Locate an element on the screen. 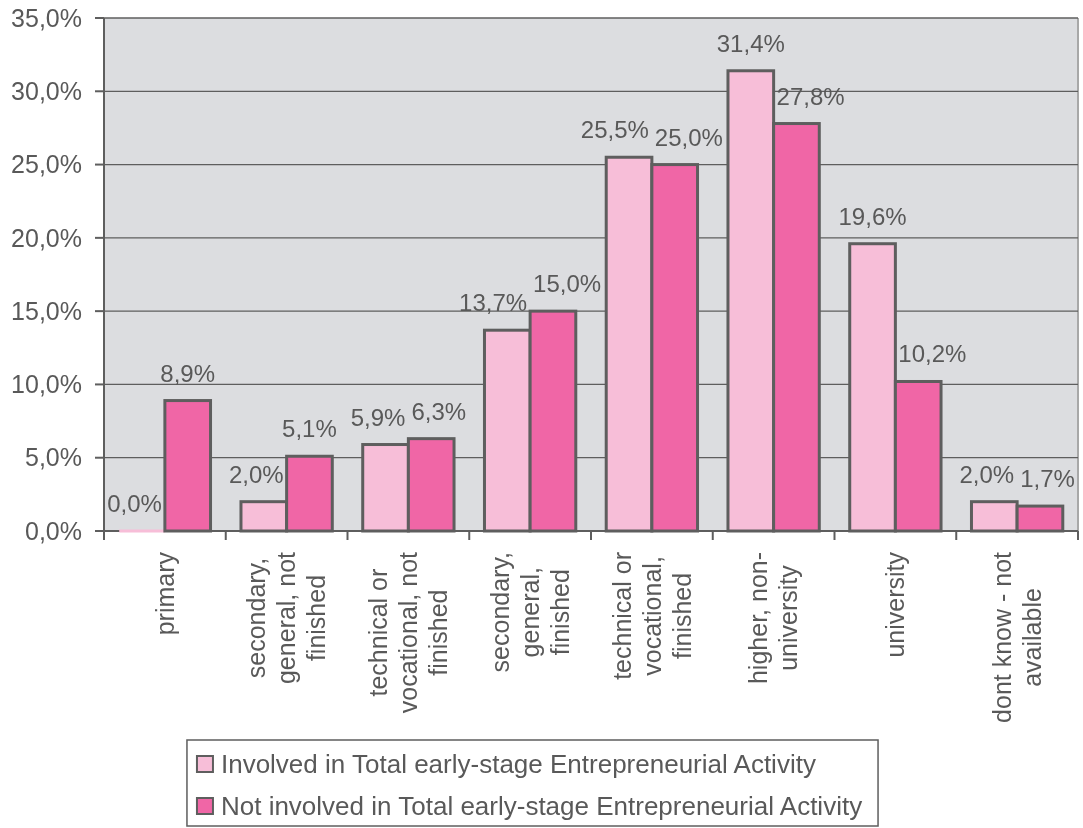  data-label: 19,6% is located at coordinates (872, 216).